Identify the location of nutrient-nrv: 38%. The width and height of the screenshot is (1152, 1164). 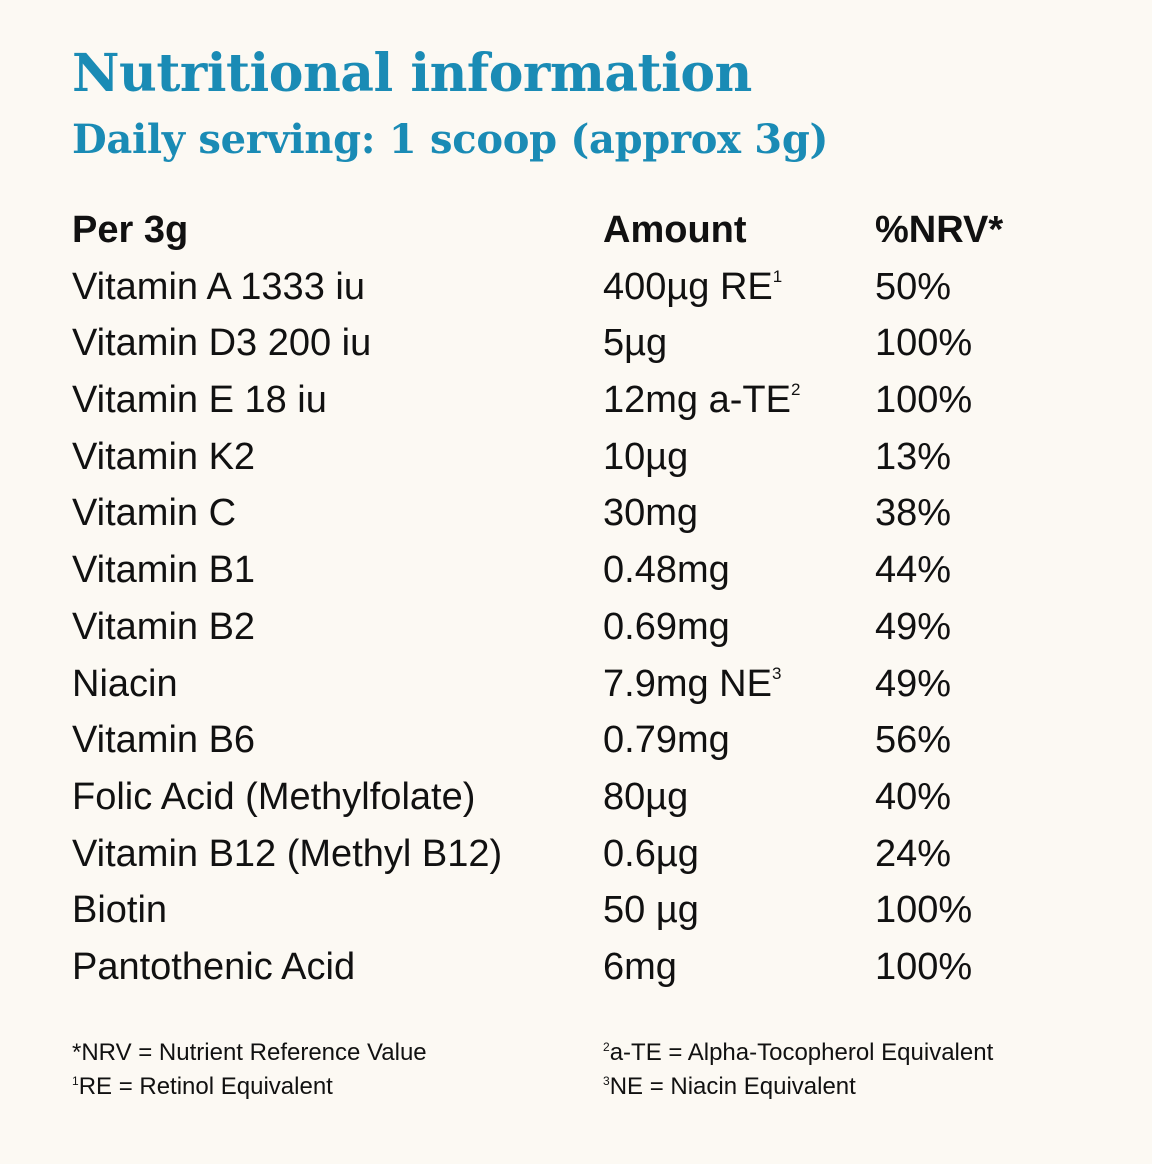
(913, 513).